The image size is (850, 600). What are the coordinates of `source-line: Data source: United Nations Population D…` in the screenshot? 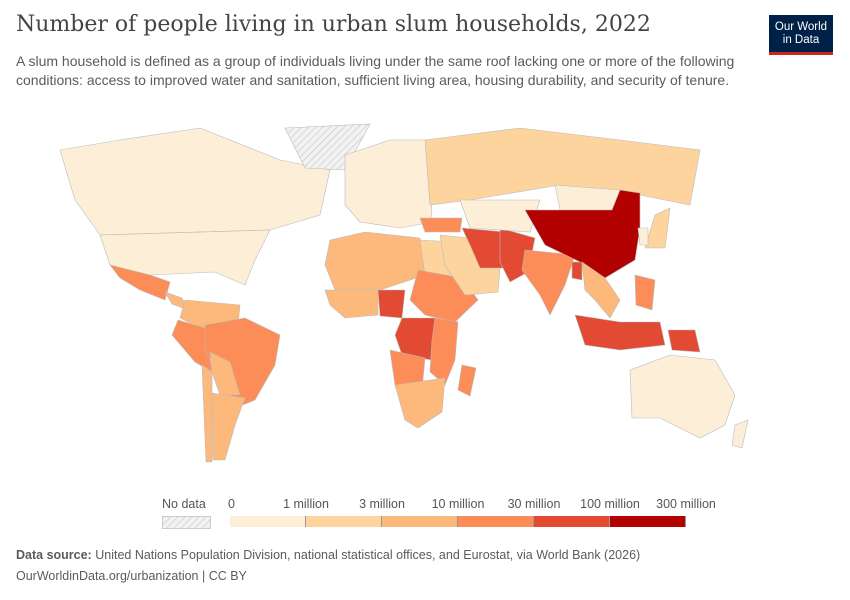 It's located at (328, 555).